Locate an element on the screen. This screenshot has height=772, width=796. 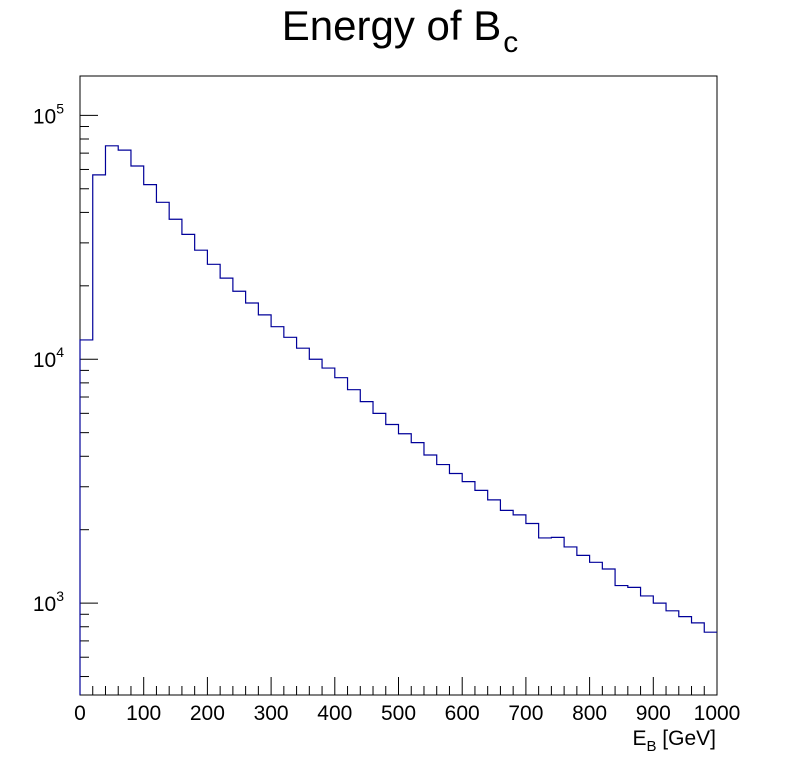
x-tick-label: 100 is located at coordinates (143, 713).